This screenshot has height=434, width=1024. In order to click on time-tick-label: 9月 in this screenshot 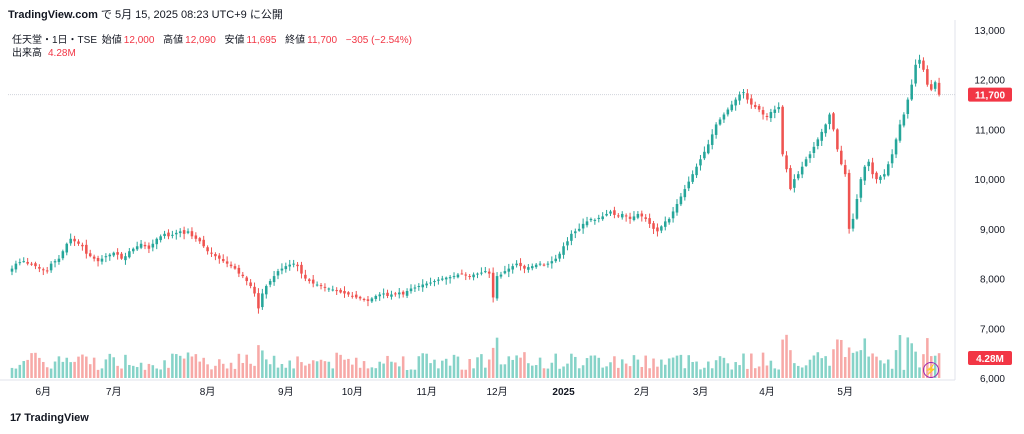, I will do `click(286, 392)`.